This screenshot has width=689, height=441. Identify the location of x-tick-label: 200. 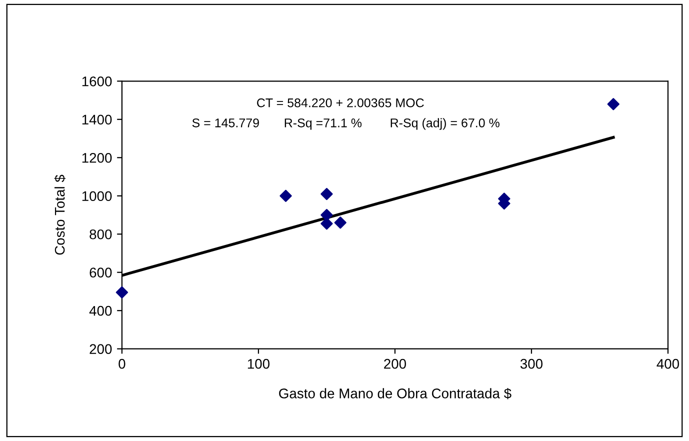
(395, 363).